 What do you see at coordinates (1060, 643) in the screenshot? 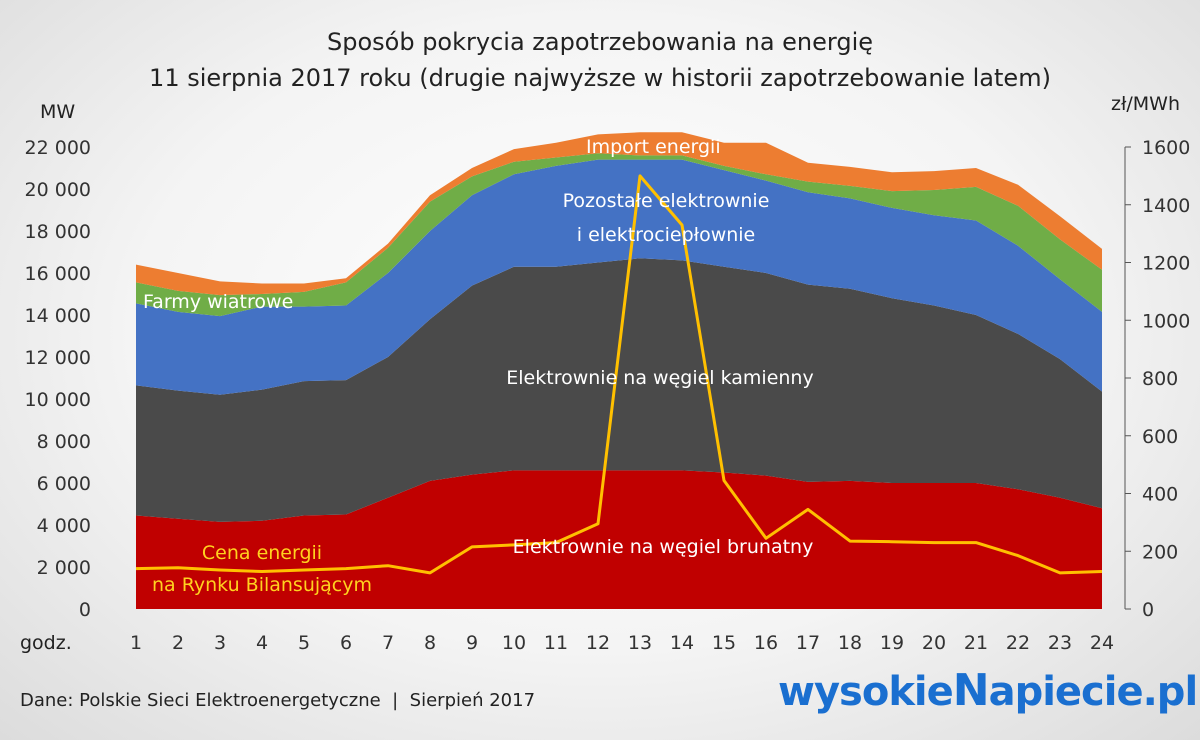
I see `x-tick-label: 23` at bounding box center [1060, 643].